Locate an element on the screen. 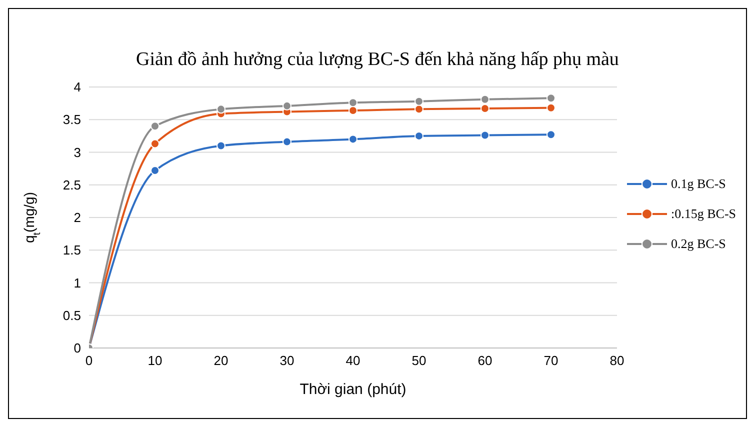  chart-title: Giản đồ ảnh hưởng của lượng BC-S đến khả năng hấp phụ màu is located at coordinates (377, 60).